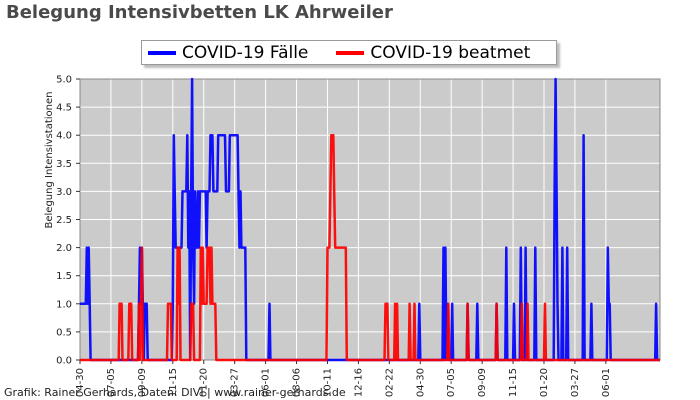  What do you see at coordinates (245, 52) in the screenshot?
I see `legend-label-faelle: COVID-19 Fälle` at bounding box center [245, 52].